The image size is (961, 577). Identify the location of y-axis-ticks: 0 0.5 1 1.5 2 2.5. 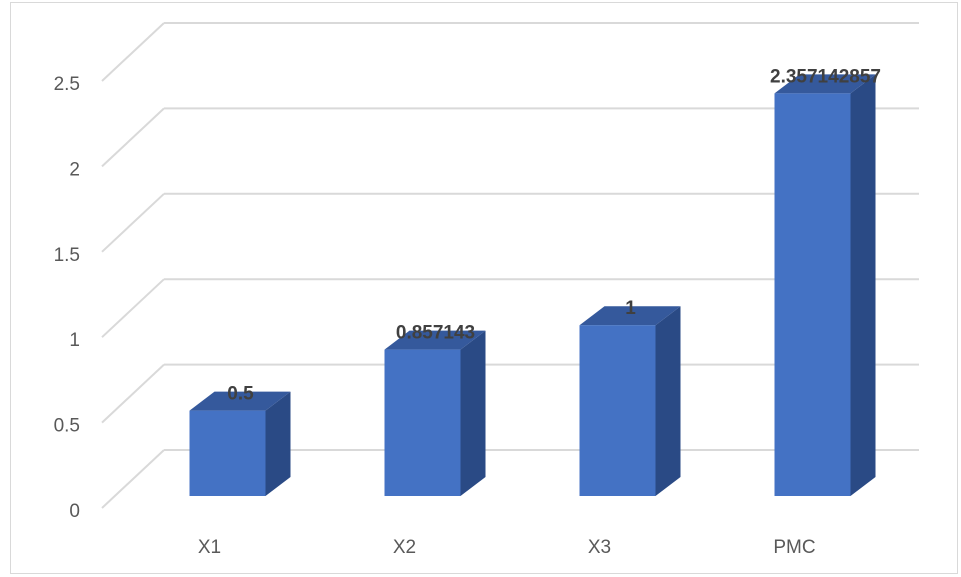
(67, 298).